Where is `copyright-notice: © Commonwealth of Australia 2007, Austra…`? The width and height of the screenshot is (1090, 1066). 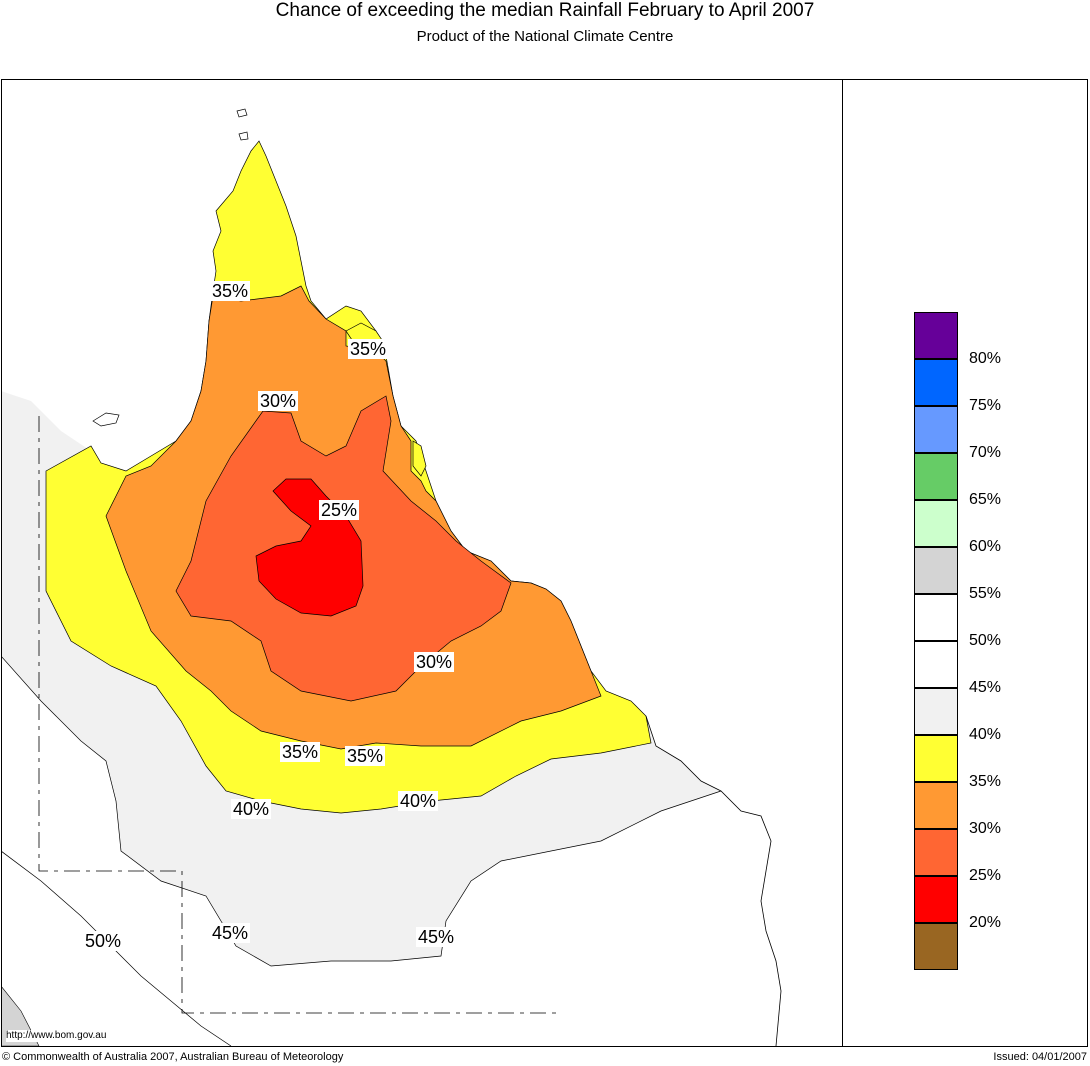
copyright-notice: © Commonwealth of Australia 2007, Austra… is located at coordinates (173, 1057).